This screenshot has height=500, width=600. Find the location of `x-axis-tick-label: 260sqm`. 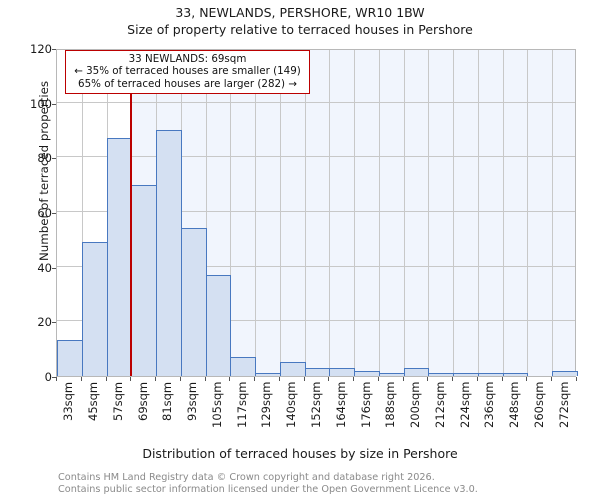

x-axis-tick-label: 260sqm is located at coordinates (538, 405).